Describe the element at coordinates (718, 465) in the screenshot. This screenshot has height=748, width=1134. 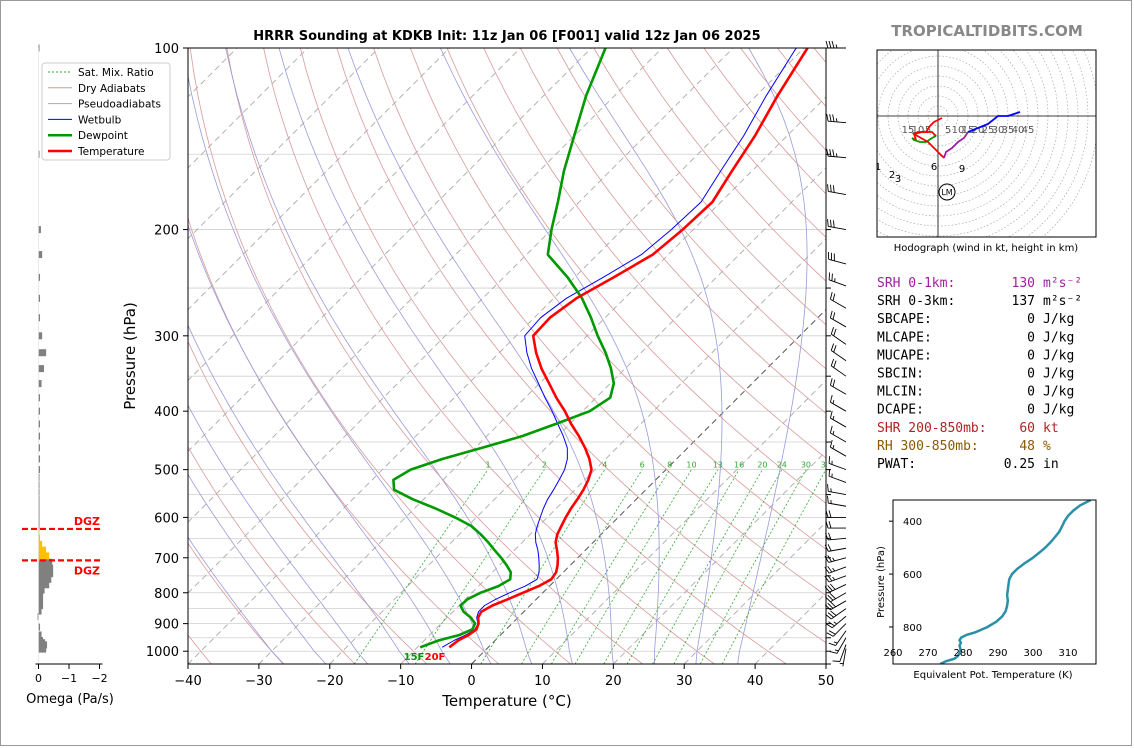
I see `mixing-ratio-label: 13` at that location.